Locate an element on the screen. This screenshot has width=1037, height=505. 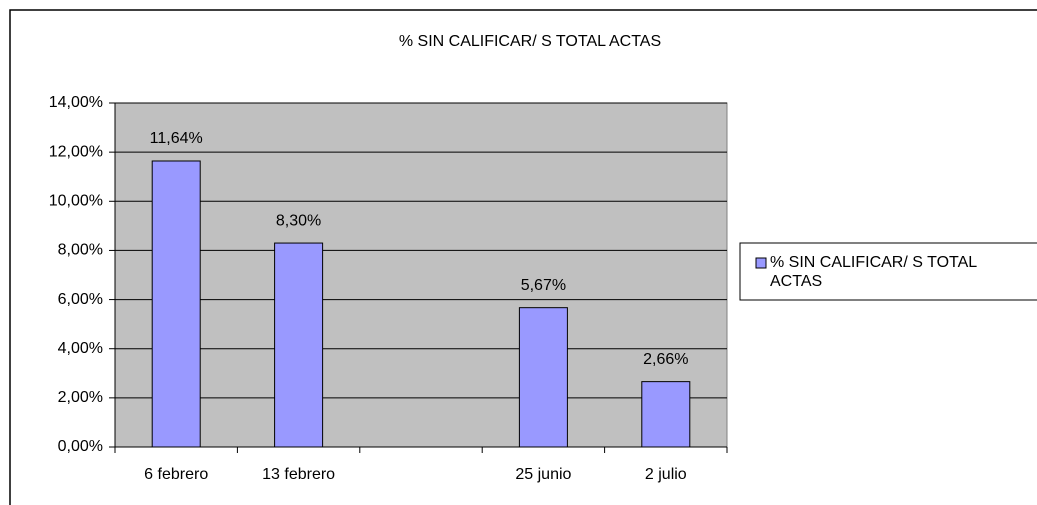
chart-title: % SIN CALIFICAR/ S TOTAL ACTAS is located at coordinates (530, 41).